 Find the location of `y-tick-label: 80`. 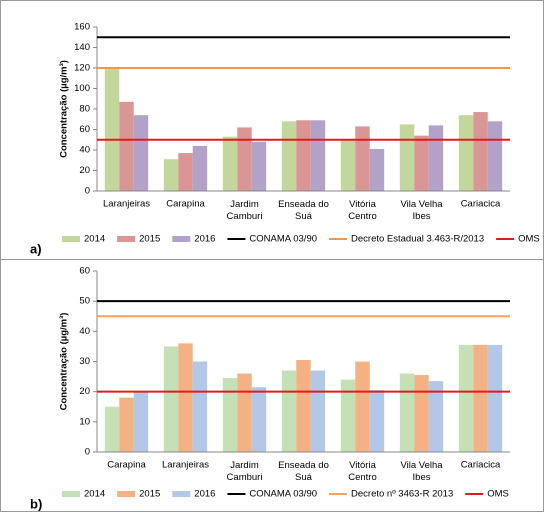

y-tick-label: 80 is located at coordinates (84, 109).